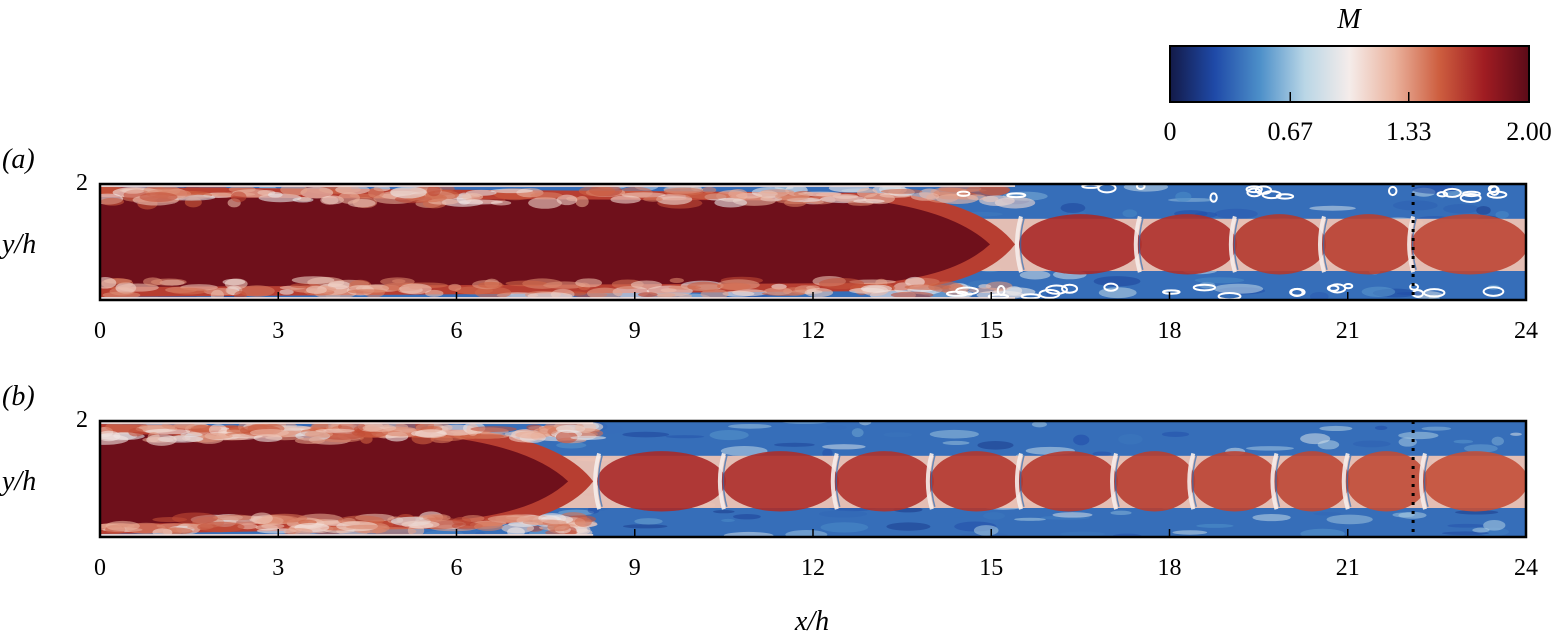 The image size is (1559, 643). I want to click on panel-a-x-ticks: 0 3 6 9 12 15 18 21 24, so click(816, 318).